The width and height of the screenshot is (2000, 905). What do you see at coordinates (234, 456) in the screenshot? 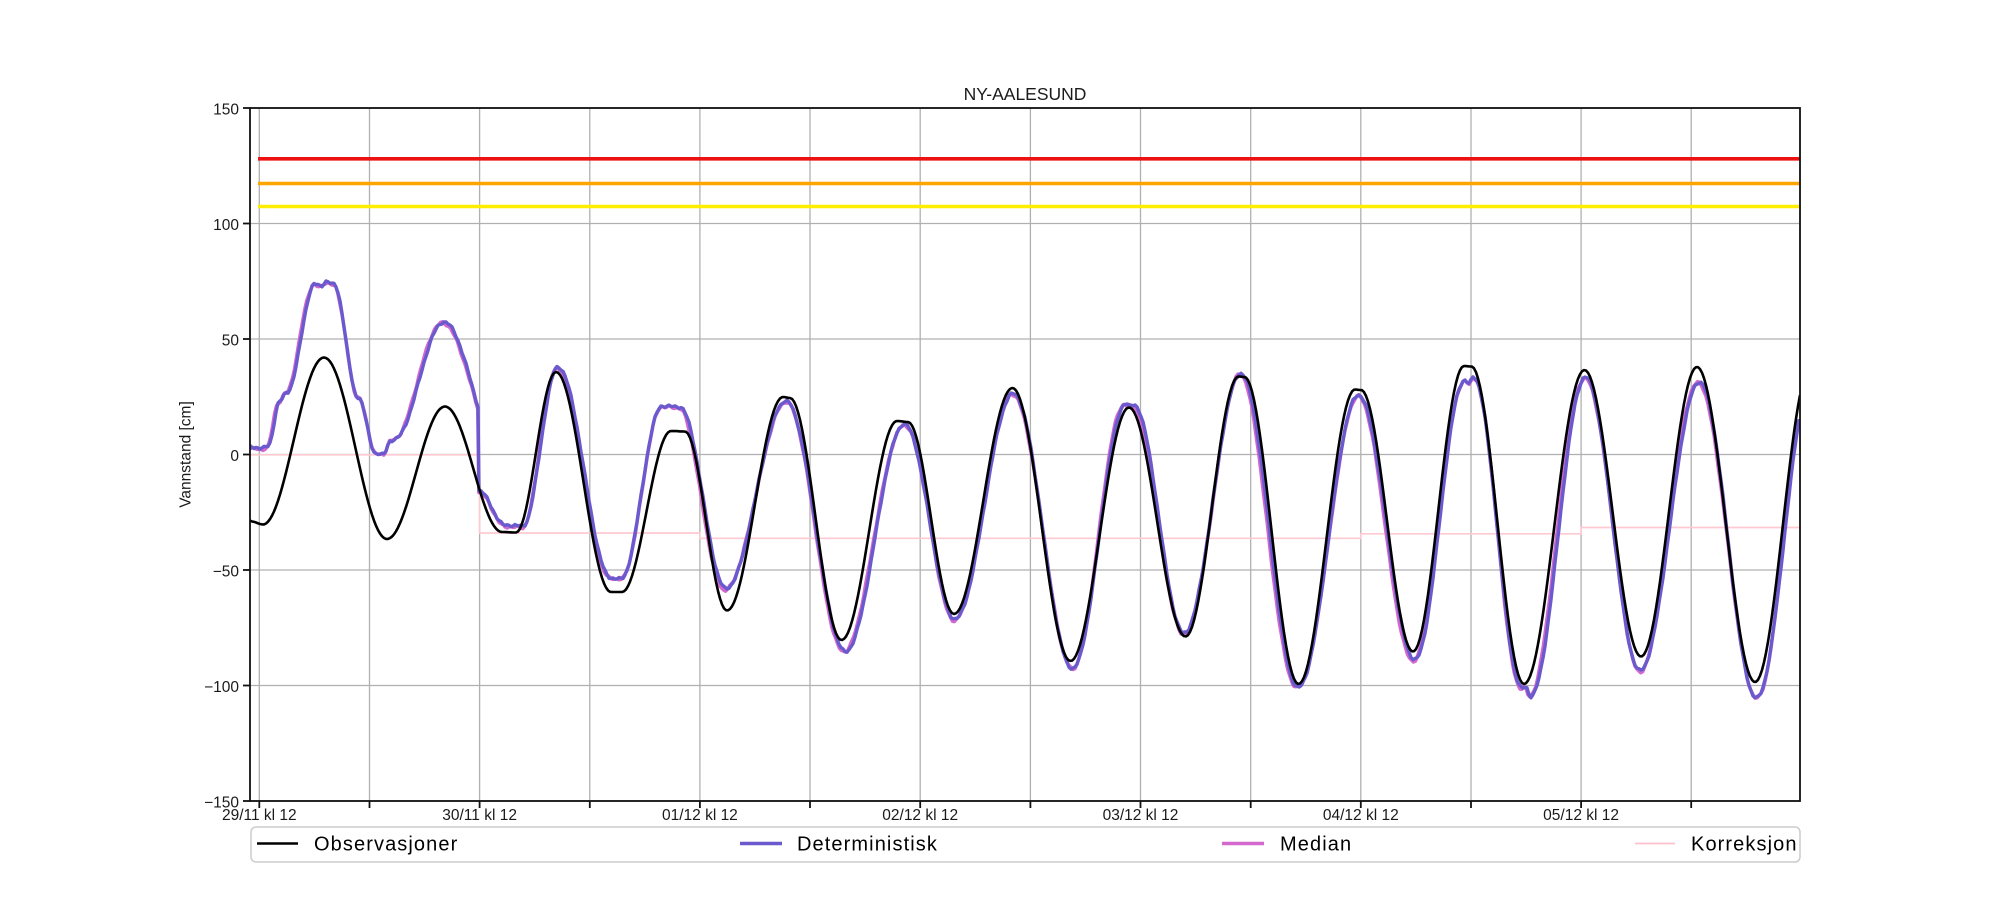
I see `svg-text: 0` at bounding box center [234, 456].